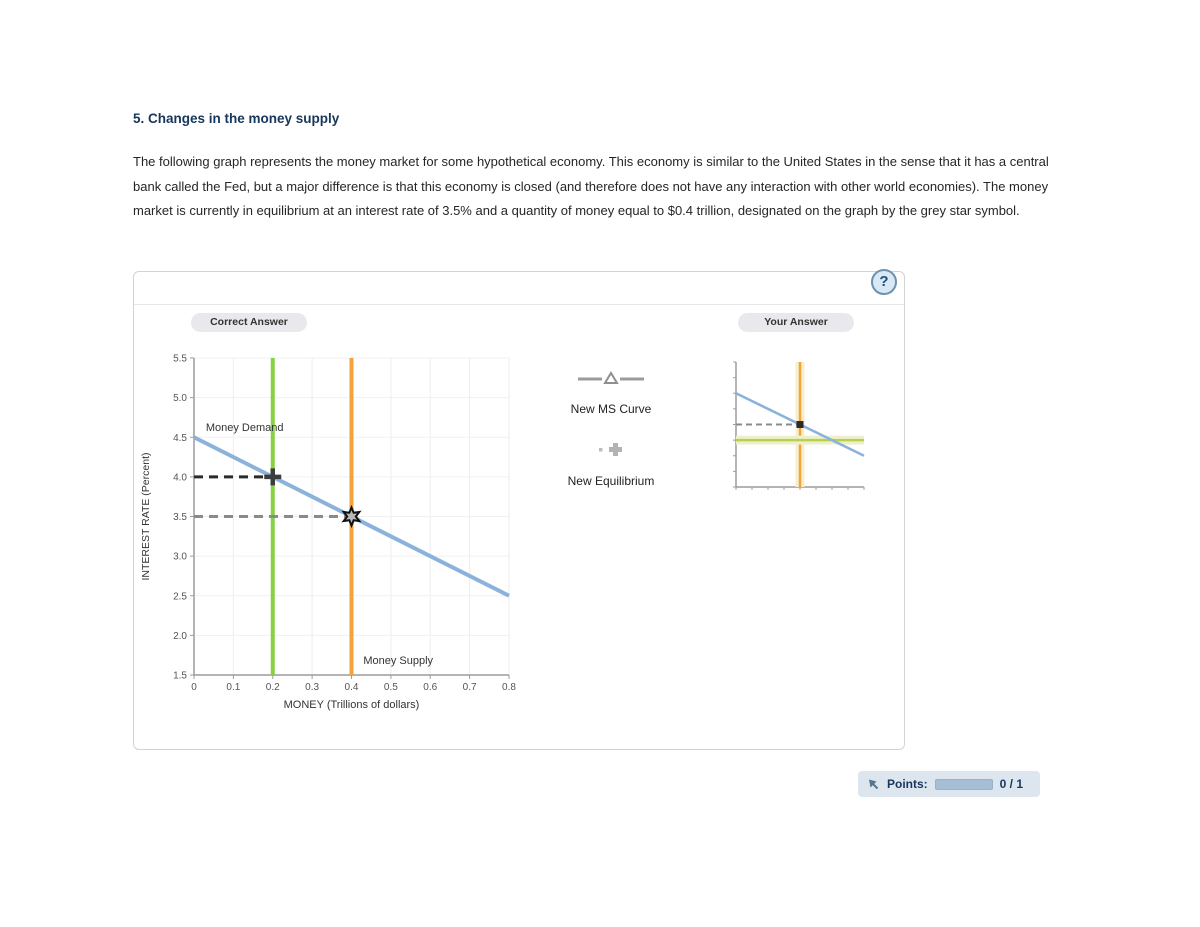 The width and height of the screenshot is (1200, 927). What do you see at coordinates (352, 705) in the screenshot?
I see `x-axis-title: MONEY (Trillions of dollars)` at bounding box center [352, 705].